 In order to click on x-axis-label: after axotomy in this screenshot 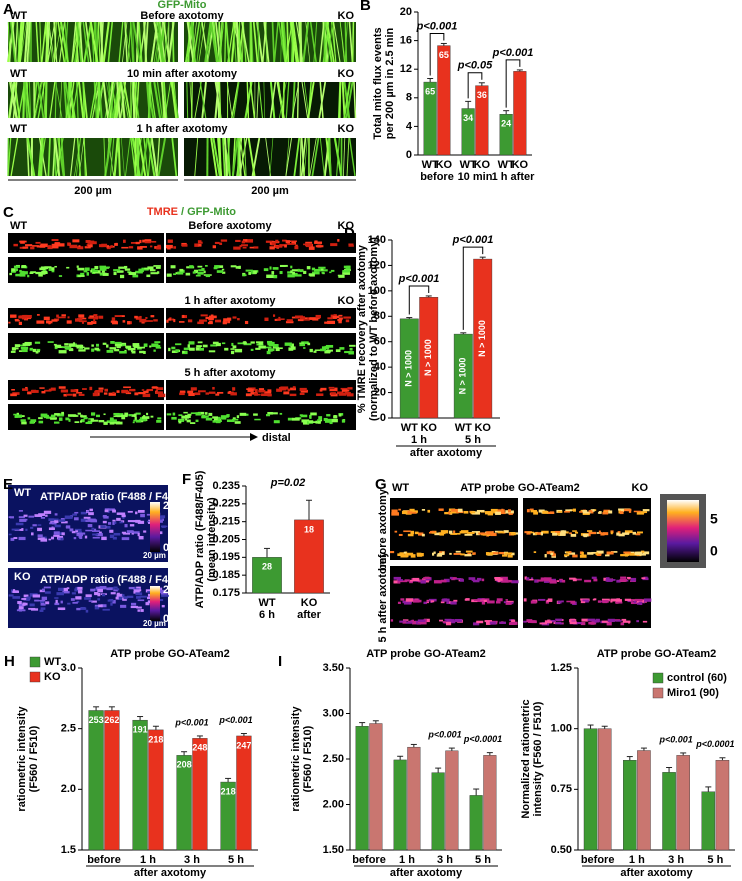, I will do `click(170, 873)`.